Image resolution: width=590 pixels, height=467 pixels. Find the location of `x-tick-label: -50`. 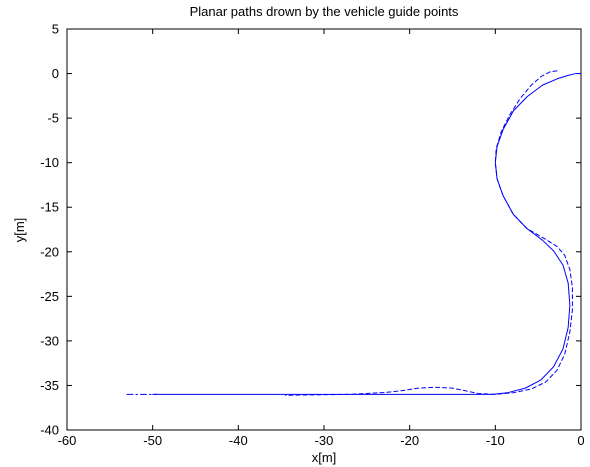

x-tick-label: -50 is located at coordinates (152, 440).